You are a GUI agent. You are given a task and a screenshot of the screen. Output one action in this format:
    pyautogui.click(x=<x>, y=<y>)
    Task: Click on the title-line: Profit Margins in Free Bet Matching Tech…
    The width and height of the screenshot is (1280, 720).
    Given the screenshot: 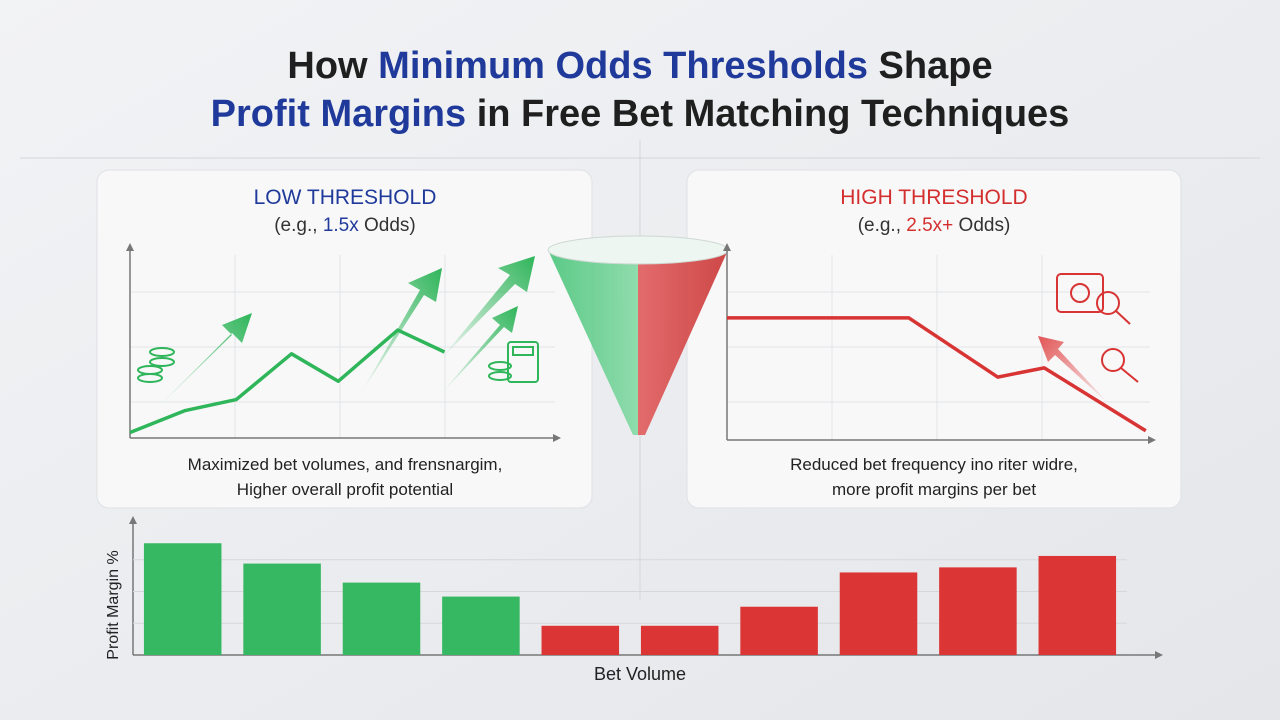 What is the action you would take?
    pyautogui.click(x=640, y=114)
    